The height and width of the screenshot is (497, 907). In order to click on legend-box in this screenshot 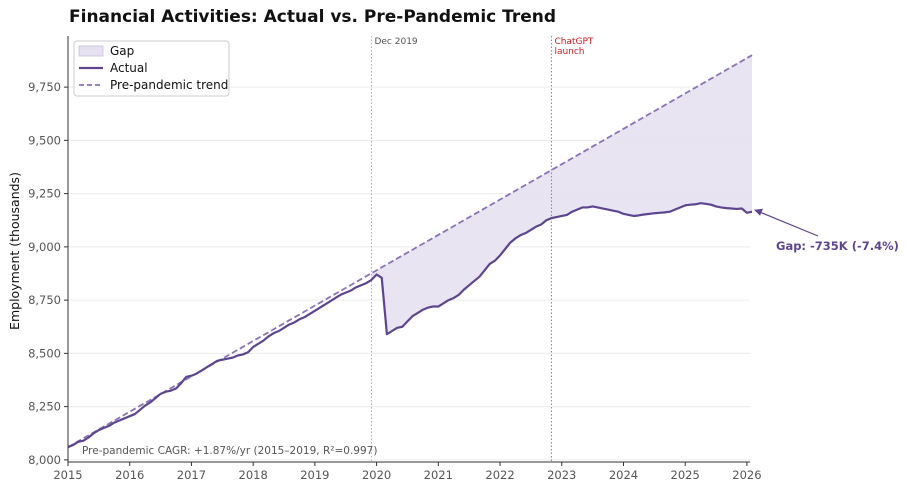, I will do `click(151, 68)`.